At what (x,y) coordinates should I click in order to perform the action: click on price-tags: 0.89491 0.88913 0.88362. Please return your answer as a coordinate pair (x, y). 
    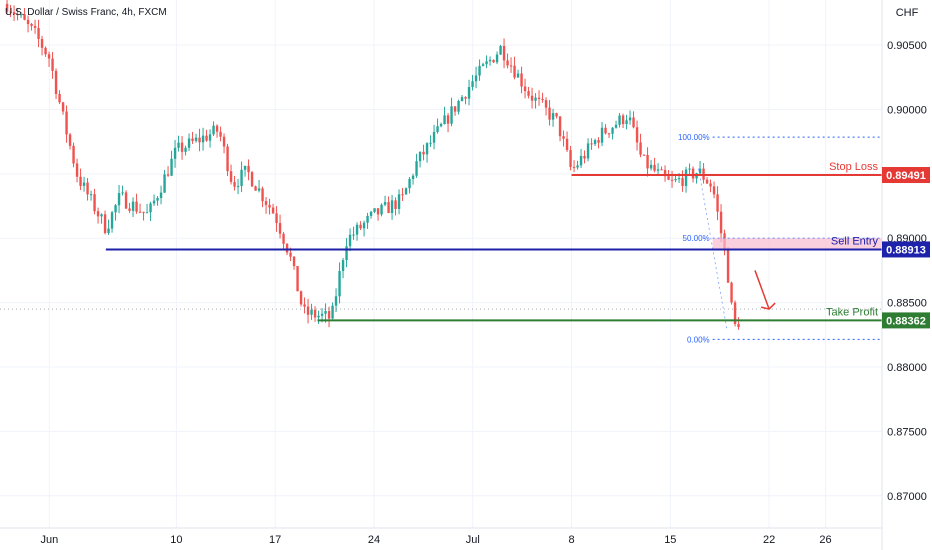
    Looking at the image, I should click on (906, 248).